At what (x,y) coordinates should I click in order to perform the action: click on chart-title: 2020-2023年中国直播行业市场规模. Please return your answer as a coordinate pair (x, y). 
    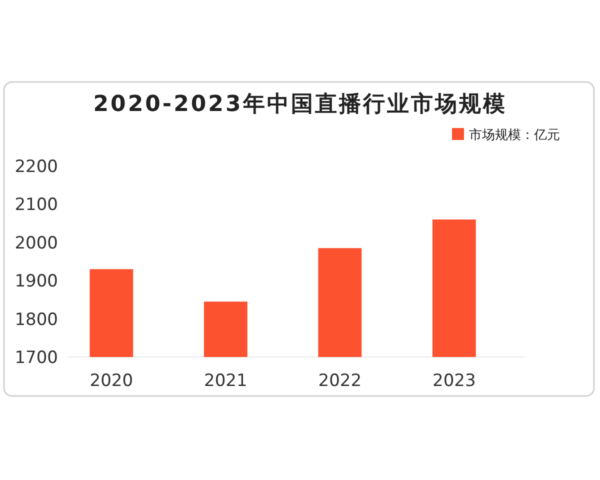
    Looking at the image, I should click on (300, 104).